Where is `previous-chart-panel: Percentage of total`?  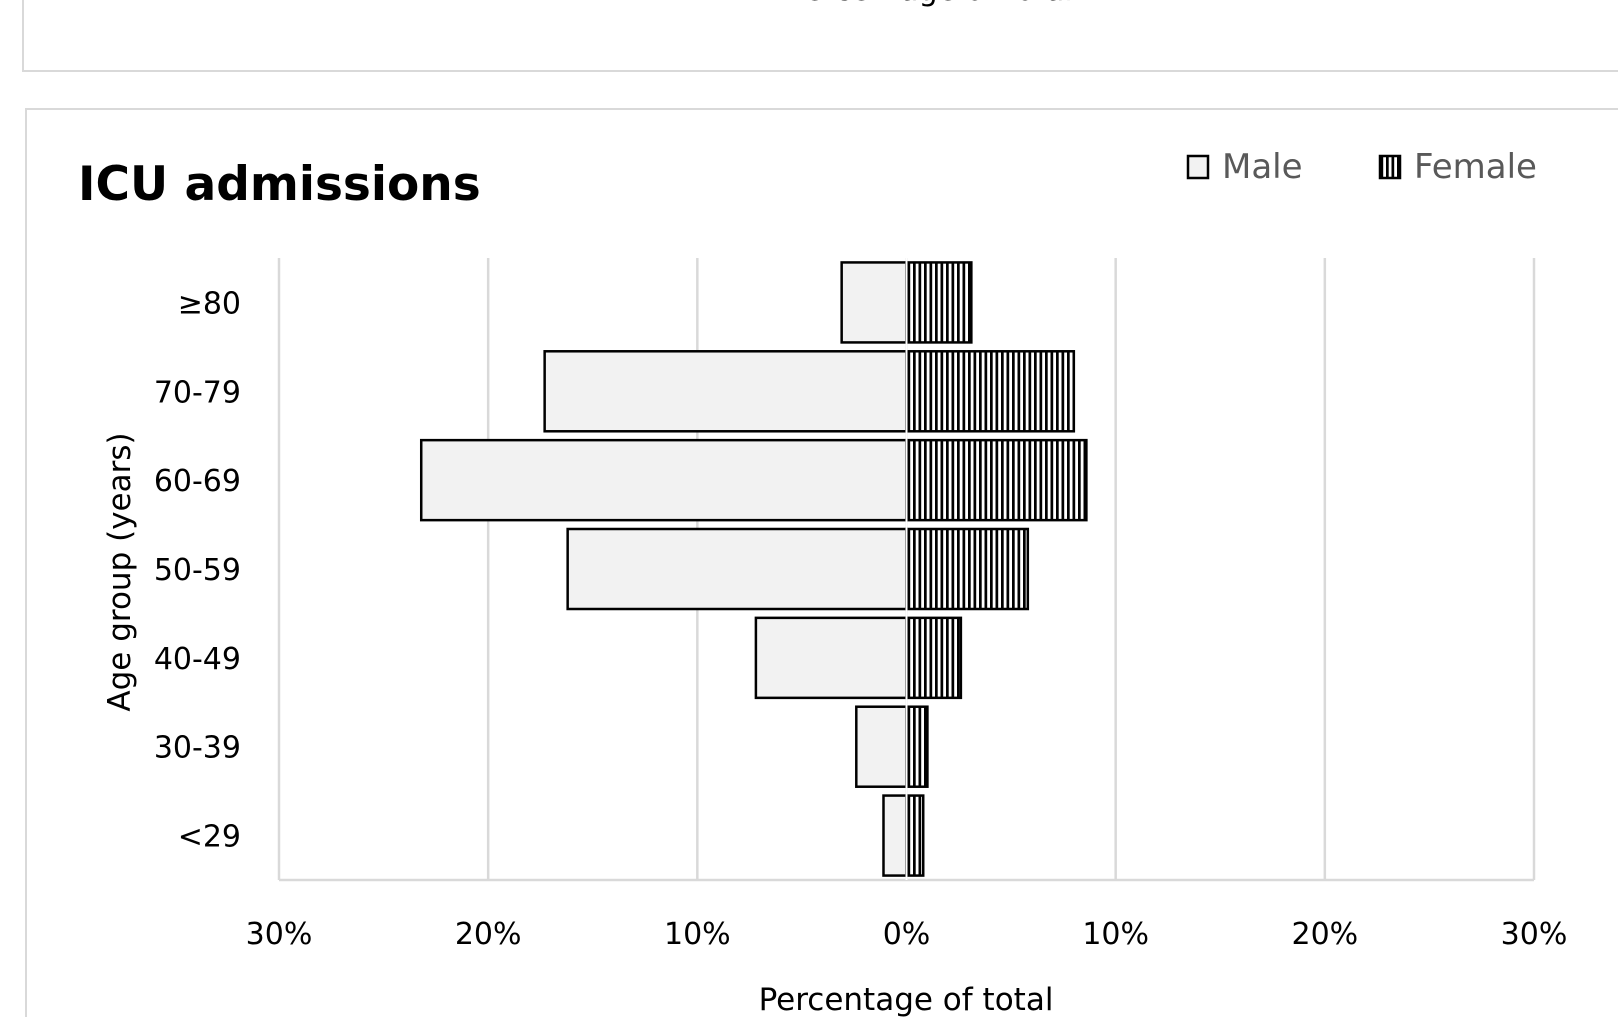 previous-chart-panel: Percentage of total is located at coordinates (820, 36).